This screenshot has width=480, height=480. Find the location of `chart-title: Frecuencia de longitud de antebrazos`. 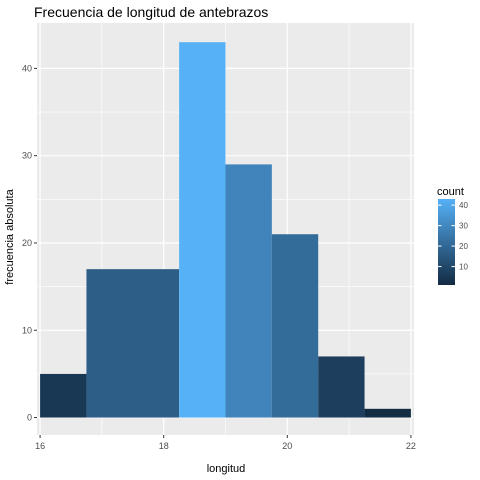

chart-title: Frecuencia de longitud de antebrazos is located at coordinates (151, 12).